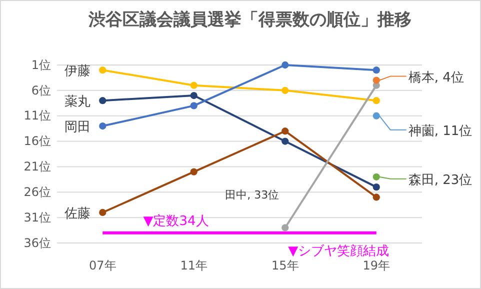  I want to click on series-label: 薬丸, so click(77, 102).